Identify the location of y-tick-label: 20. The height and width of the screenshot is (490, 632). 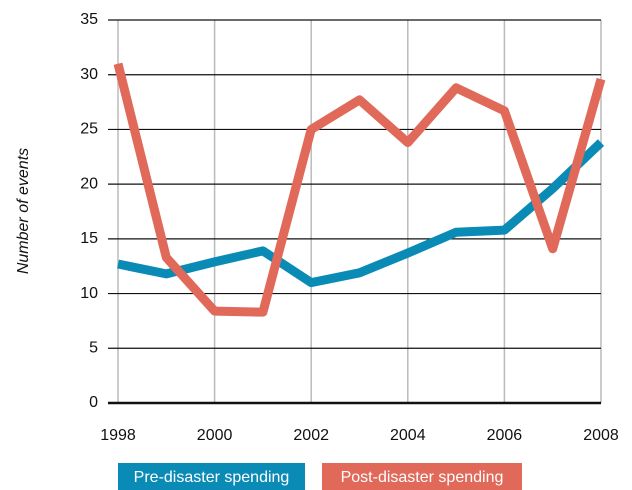
(89, 183).